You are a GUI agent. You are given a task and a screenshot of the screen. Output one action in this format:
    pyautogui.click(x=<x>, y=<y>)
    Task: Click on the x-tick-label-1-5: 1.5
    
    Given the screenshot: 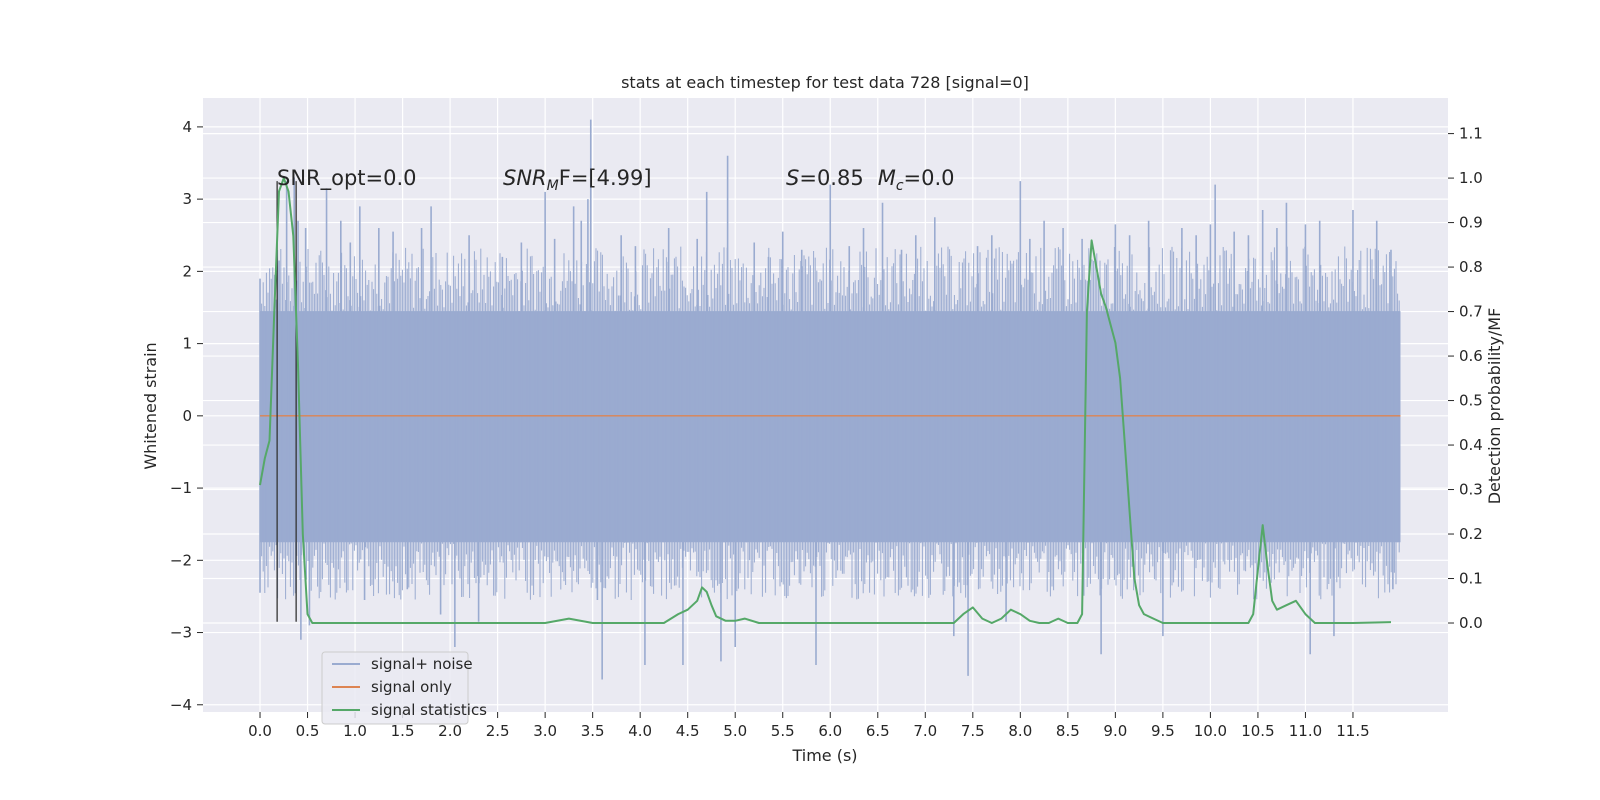 What is the action you would take?
    pyautogui.click(x=403, y=731)
    